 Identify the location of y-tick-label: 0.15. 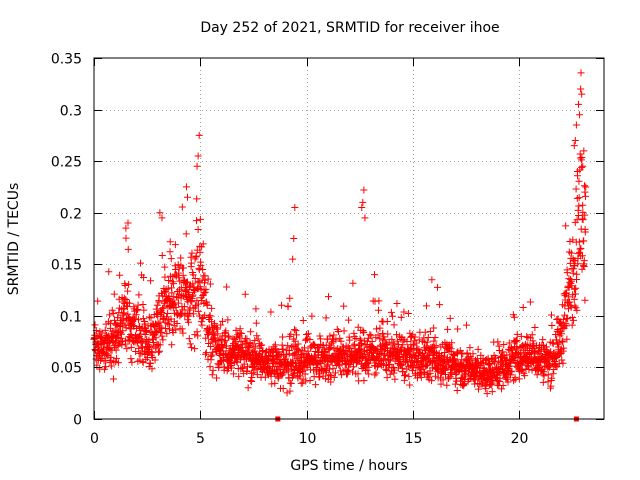
(66, 266).